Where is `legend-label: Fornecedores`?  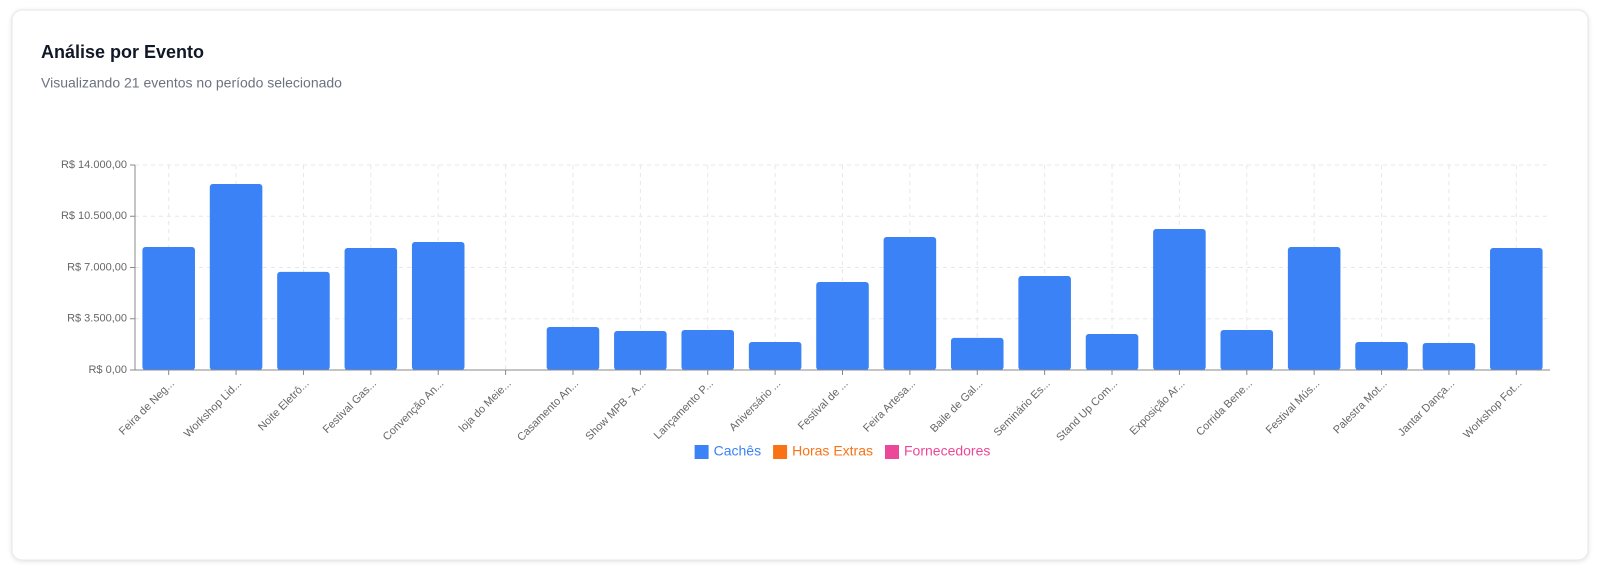
legend-label: Fornecedores is located at coordinates (947, 451).